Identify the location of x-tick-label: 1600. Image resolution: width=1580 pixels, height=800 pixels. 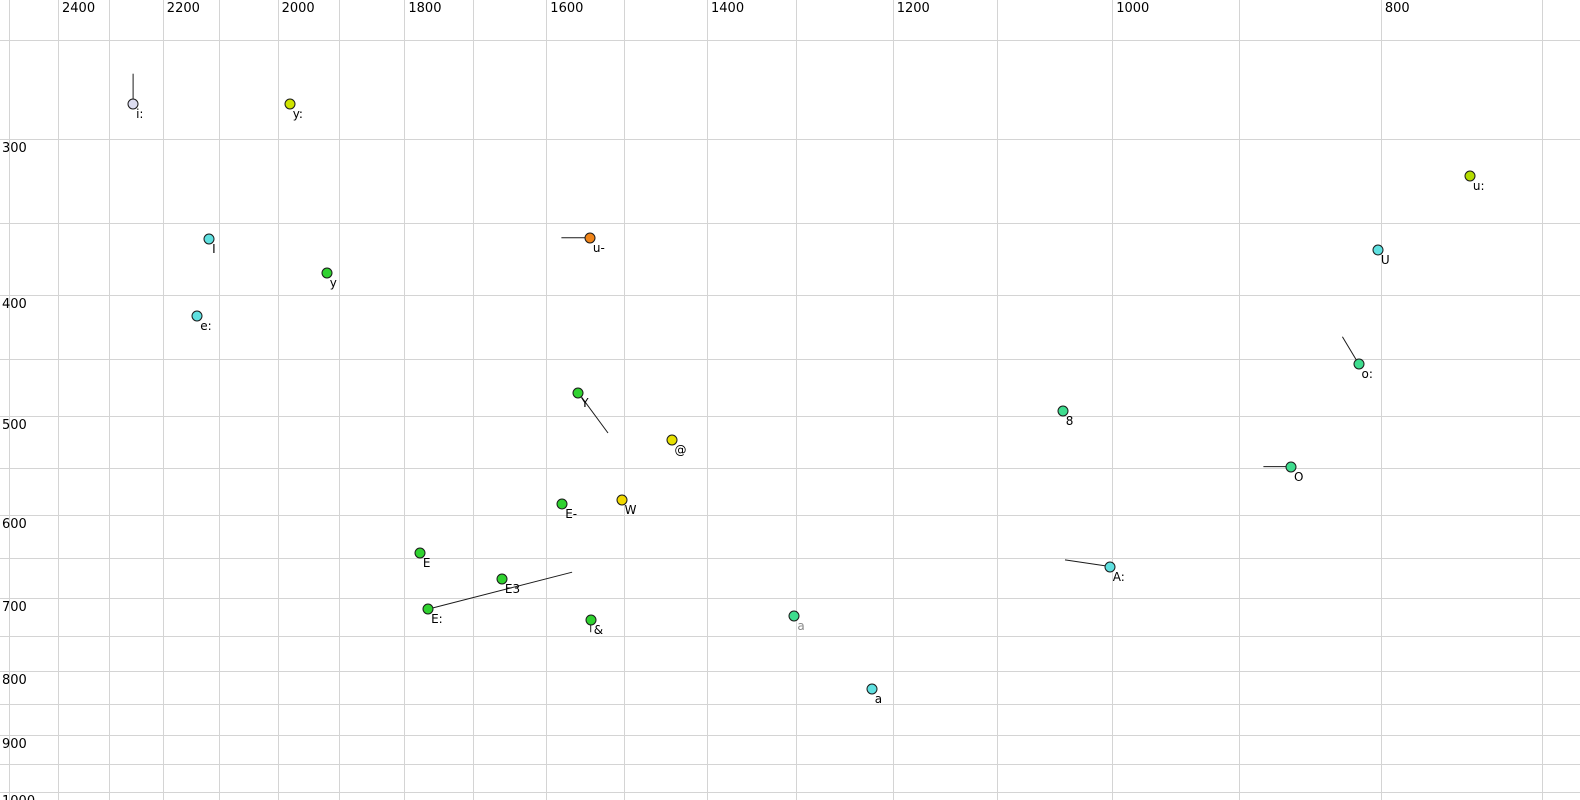
(567, 8).